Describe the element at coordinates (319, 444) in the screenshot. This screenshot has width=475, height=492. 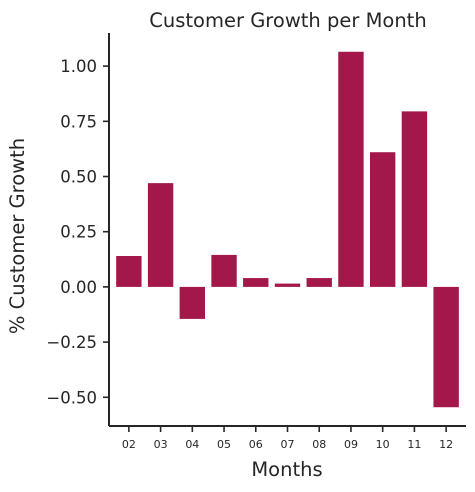
I see `x-tick-label-08: 08` at that location.